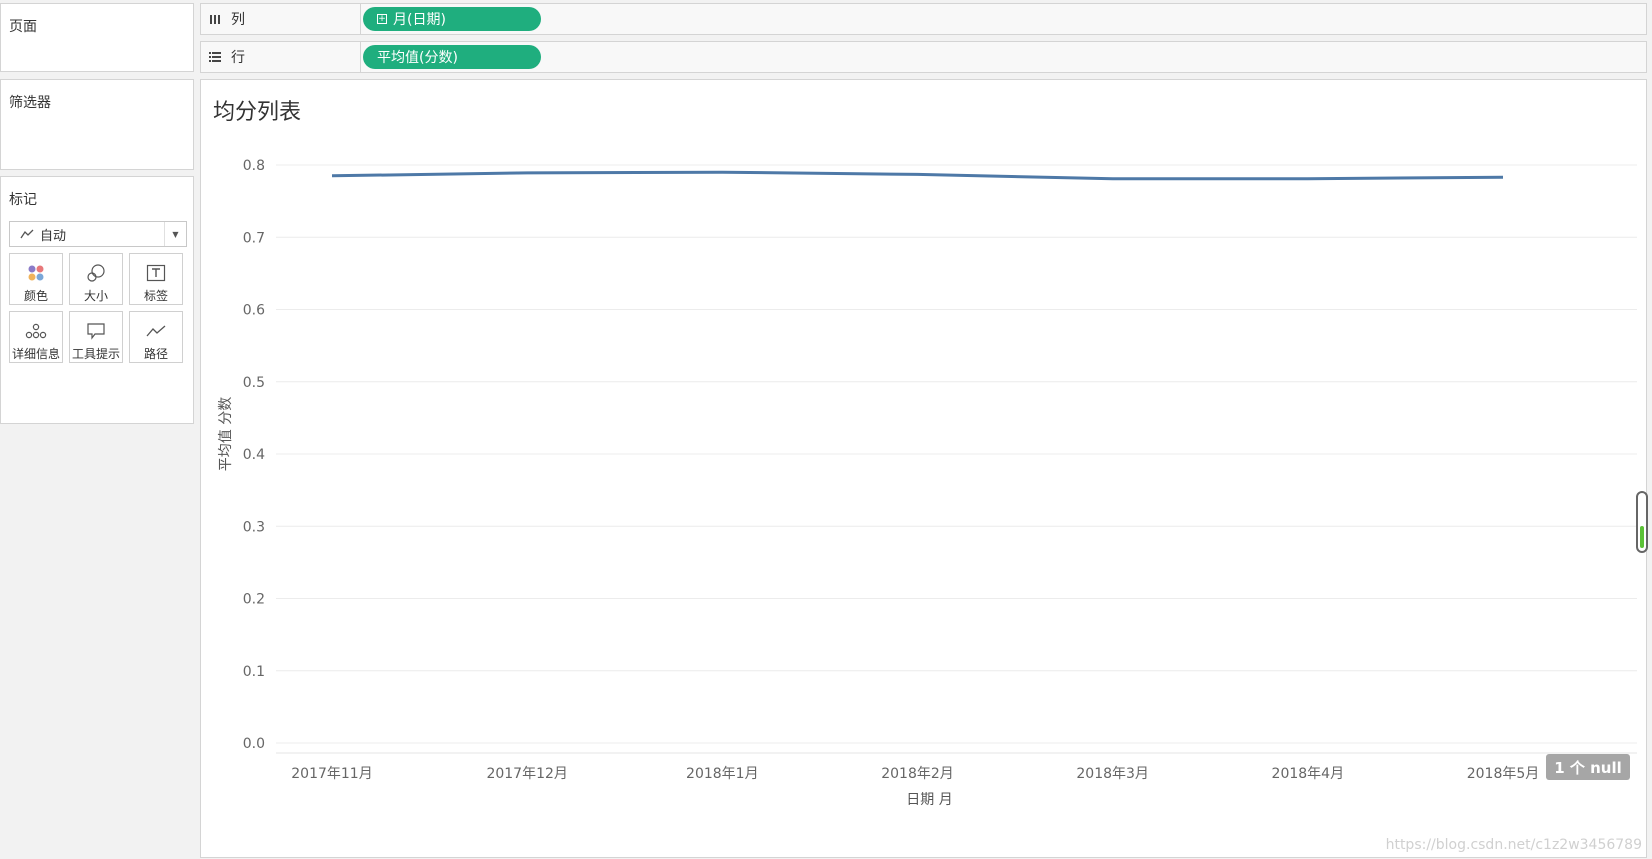  I want to click on x-tick-label: 2018年4月, so click(1308, 774).